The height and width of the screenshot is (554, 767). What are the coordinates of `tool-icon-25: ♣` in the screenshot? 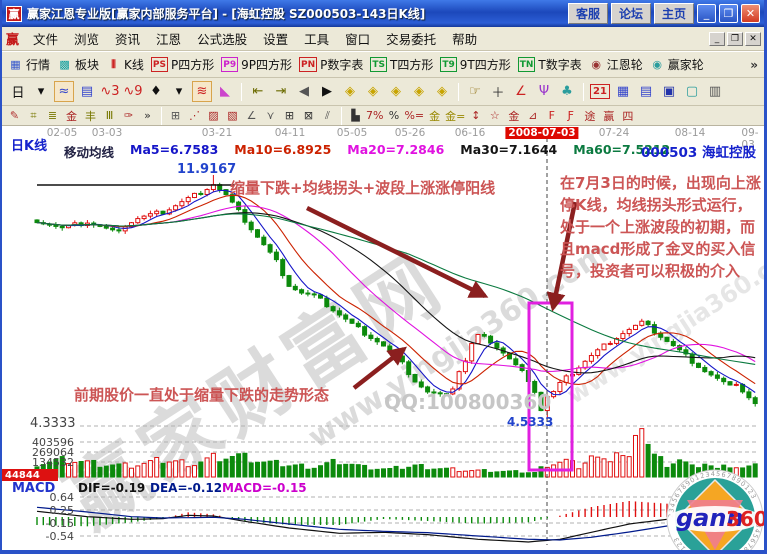 It's located at (567, 91).